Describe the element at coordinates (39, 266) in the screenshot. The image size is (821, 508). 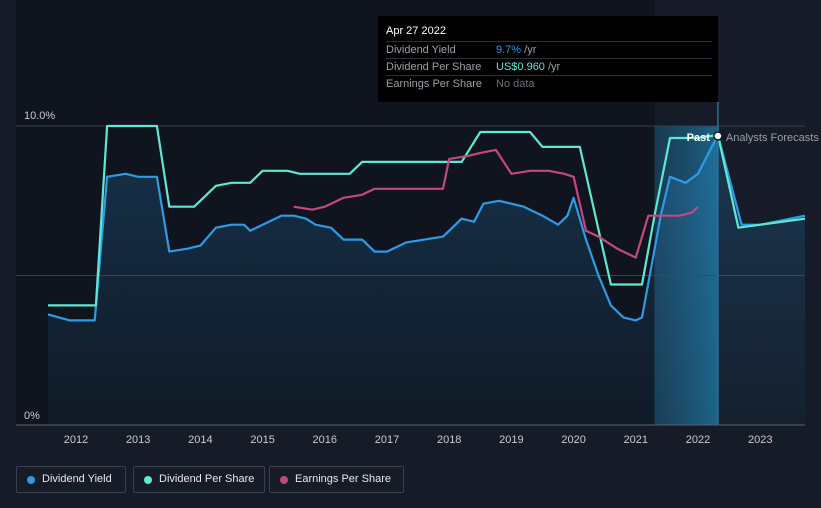
I see `y-axis-labels: 10.0% 0%` at that location.